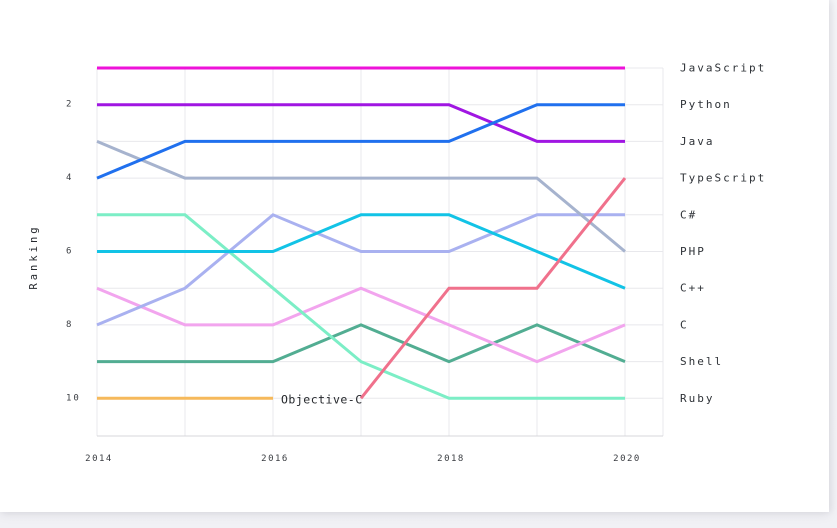 Image resolution: width=837 pixels, height=528 pixels. Describe the element at coordinates (451, 459) in the screenshot. I see `x-tick-label-2018: 2018` at that location.